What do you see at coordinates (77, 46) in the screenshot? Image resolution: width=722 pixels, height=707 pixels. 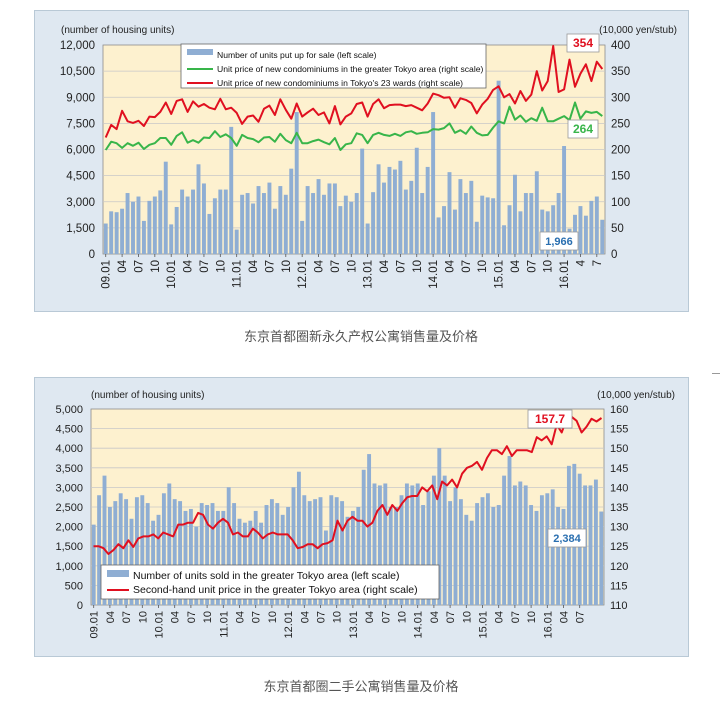 I see `left-tick-label: 12,000` at bounding box center [77, 46].